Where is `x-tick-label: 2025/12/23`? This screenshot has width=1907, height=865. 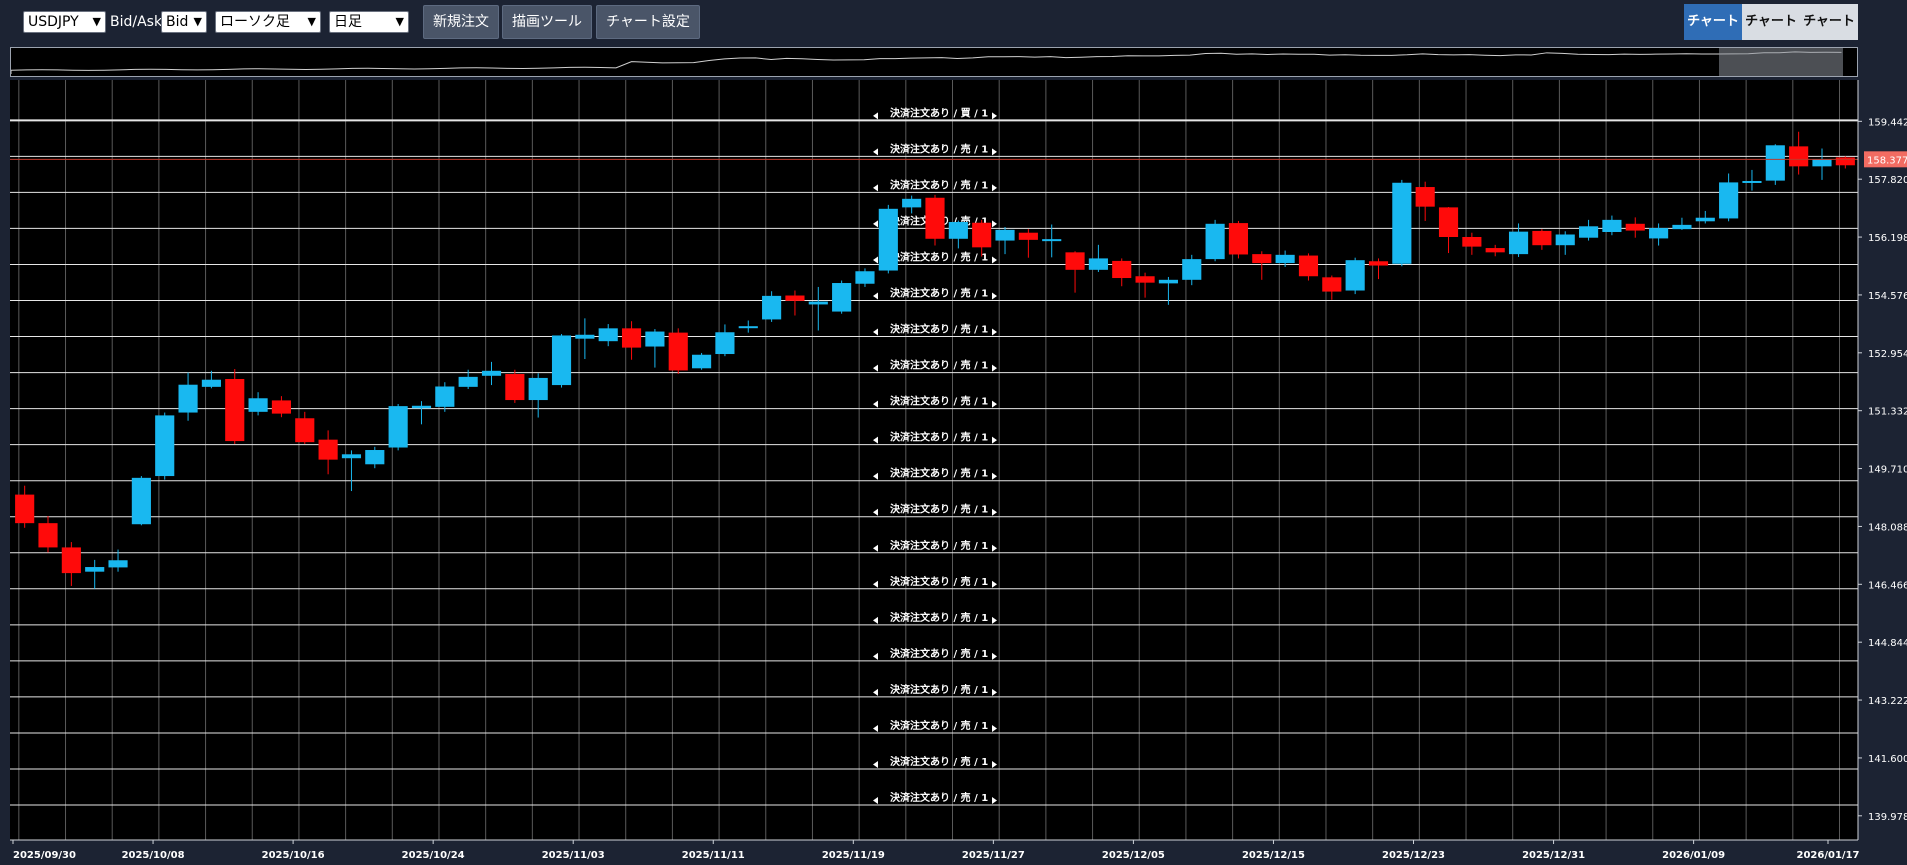
x-tick-label: 2025/12/23 is located at coordinates (1413, 855).